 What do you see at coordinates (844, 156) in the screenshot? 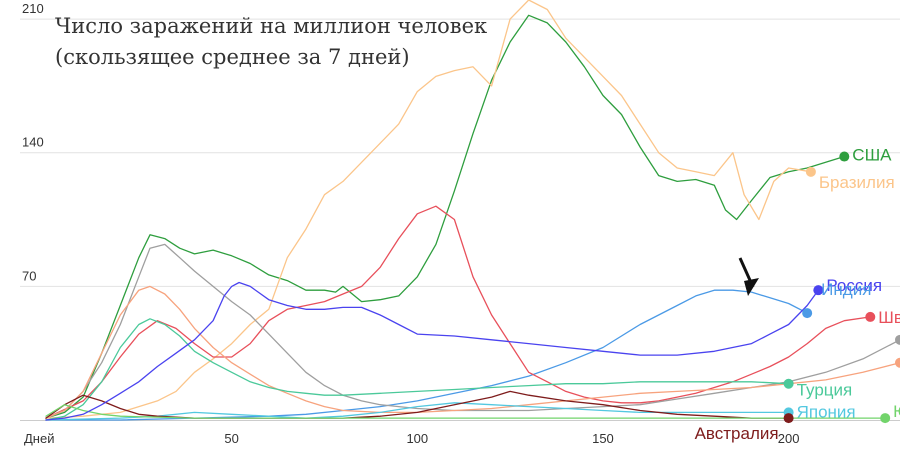
I see `series-end-dot-сша` at bounding box center [844, 156].